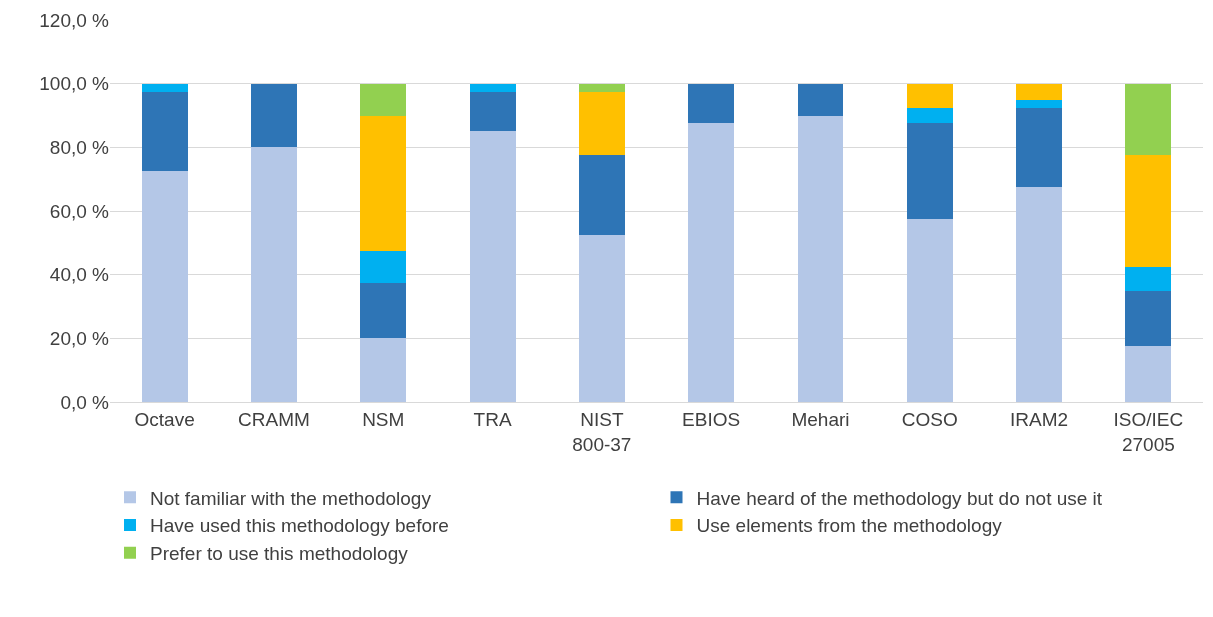 The width and height of the screenshot is (1213, 617). I want to click on legend-label: Use elements from the methodology, so click(849, 526).